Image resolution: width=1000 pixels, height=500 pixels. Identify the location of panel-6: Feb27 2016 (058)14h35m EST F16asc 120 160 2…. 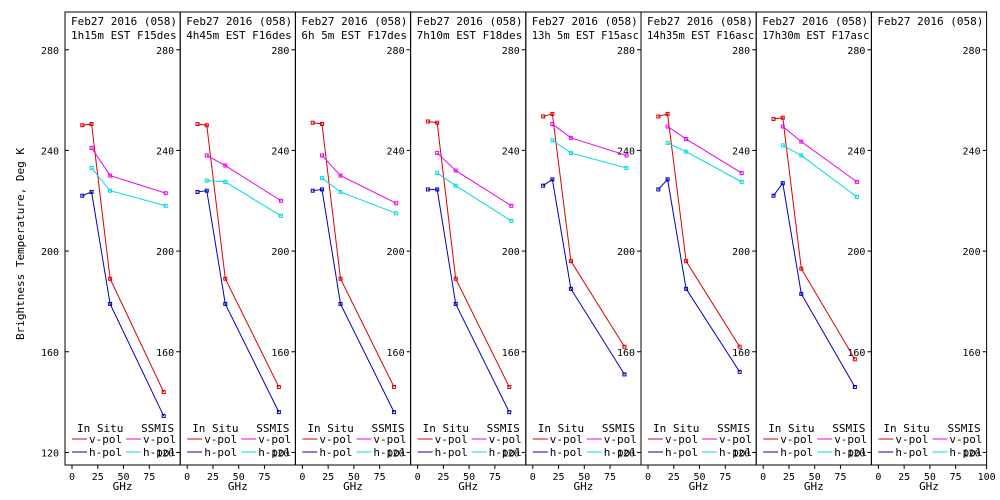
(698, 252).